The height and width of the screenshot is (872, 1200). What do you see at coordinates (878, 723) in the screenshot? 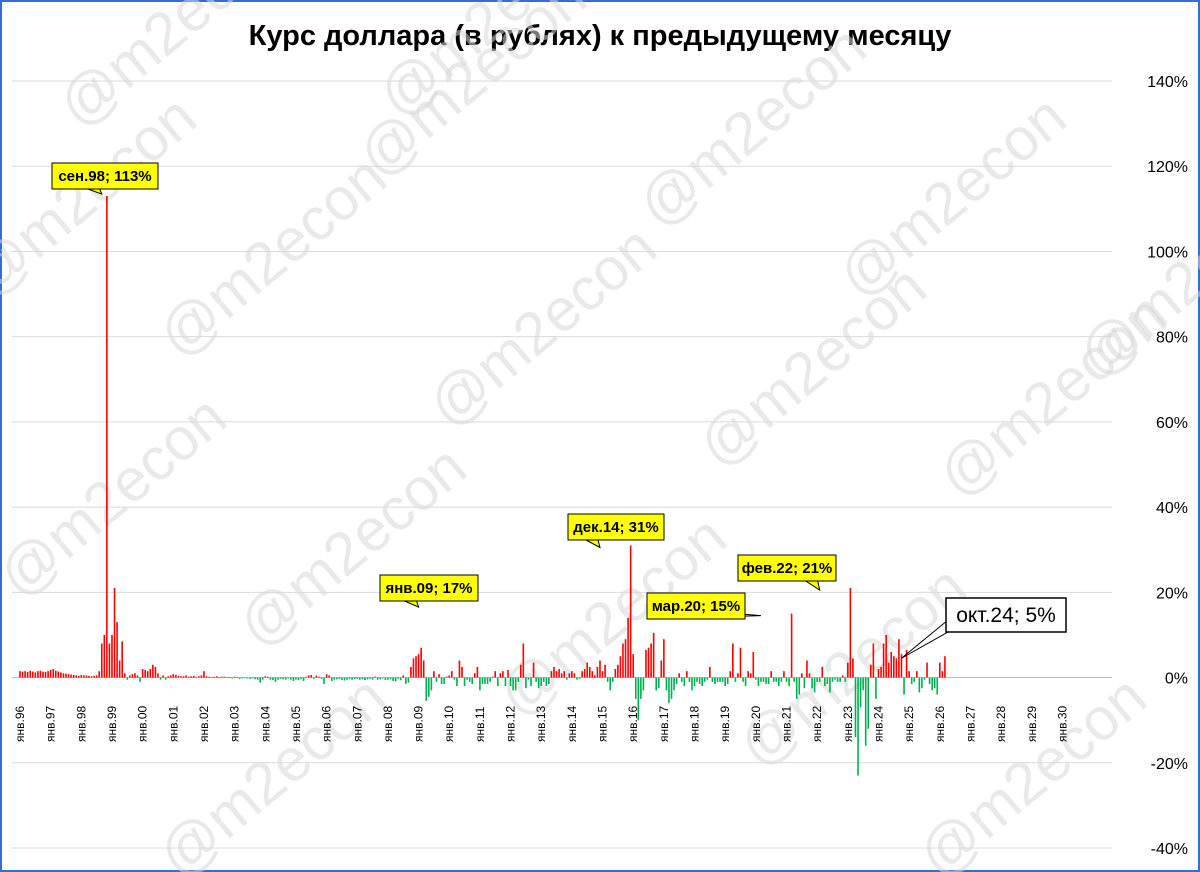
I see `x-tick-label: янв.24` at bounding box center [878, 723].